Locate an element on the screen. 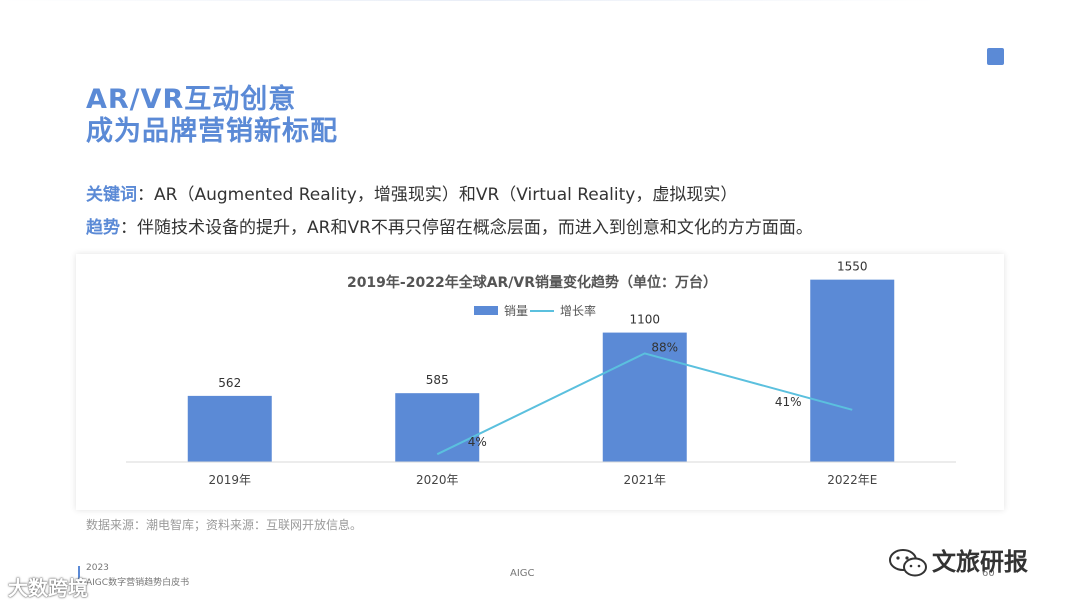 This screenshot has height=608, width=1080. bar-data-label: 1100 is located at coordinates (644, 320).